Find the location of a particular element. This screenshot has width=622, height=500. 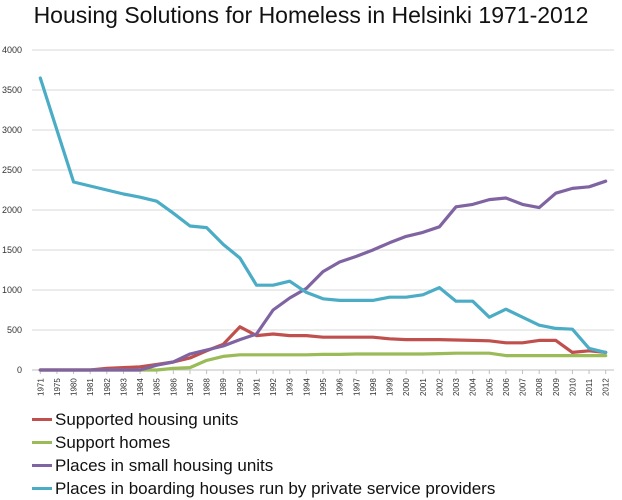

y-tick-label: 2500 is located at coordinates (12, 170).